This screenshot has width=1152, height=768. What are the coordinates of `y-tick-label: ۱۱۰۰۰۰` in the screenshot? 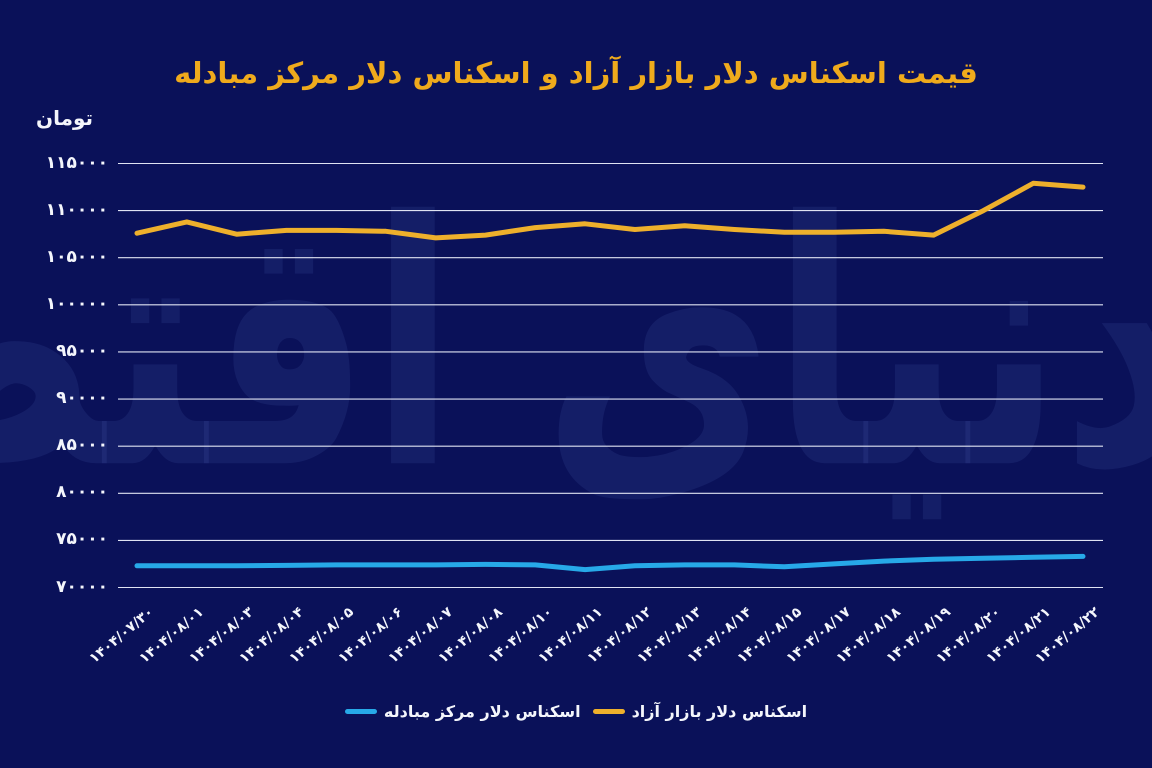 It's located at (76, 209).